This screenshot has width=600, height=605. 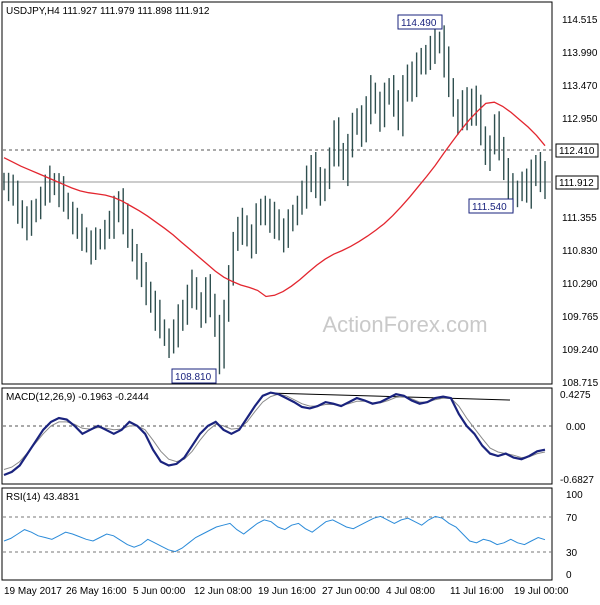 I want to click on reference-level-value: 112.410, so click(x=577, y=151).